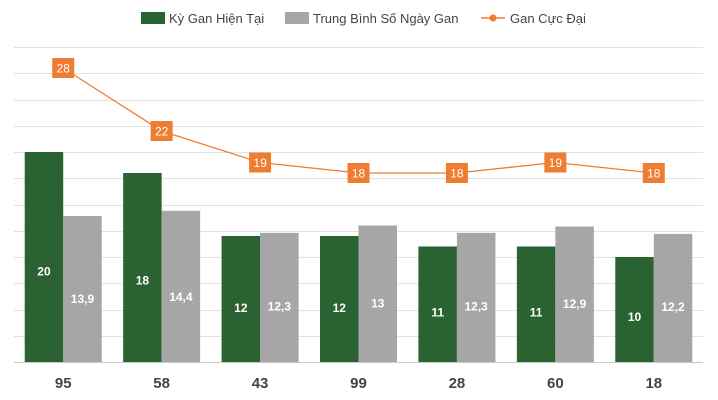  I want to click on category-label-60: 60, so click(555, 383).